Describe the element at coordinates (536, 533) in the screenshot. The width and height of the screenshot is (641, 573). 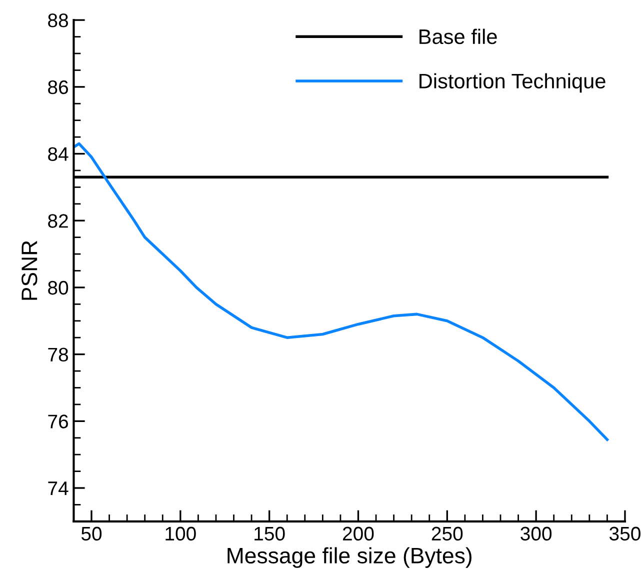
I see `x-tick-label: 300` at that location.